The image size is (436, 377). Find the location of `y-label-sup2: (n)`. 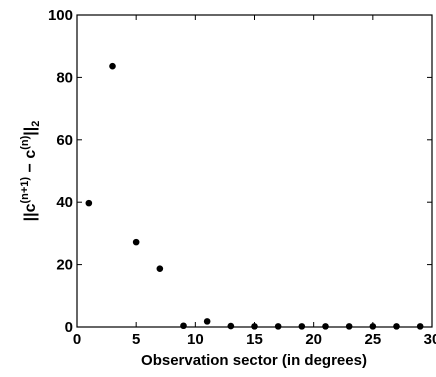

y-label-sup2: (n) is located at coordinates (25, 142).